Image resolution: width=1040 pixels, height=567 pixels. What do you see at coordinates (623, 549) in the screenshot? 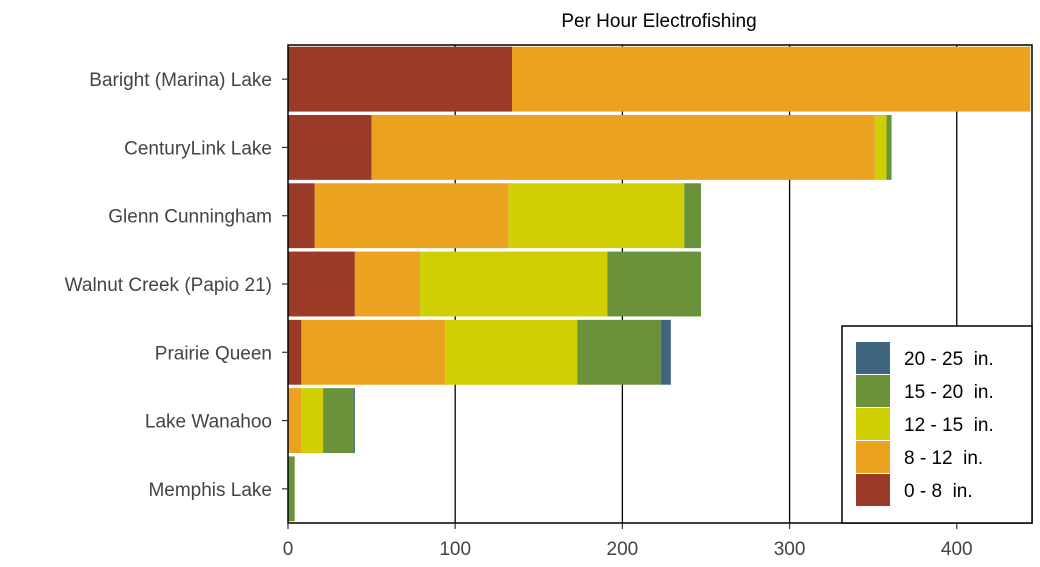
I see `x-tick-label: 200` at bounding box center [623, 549].